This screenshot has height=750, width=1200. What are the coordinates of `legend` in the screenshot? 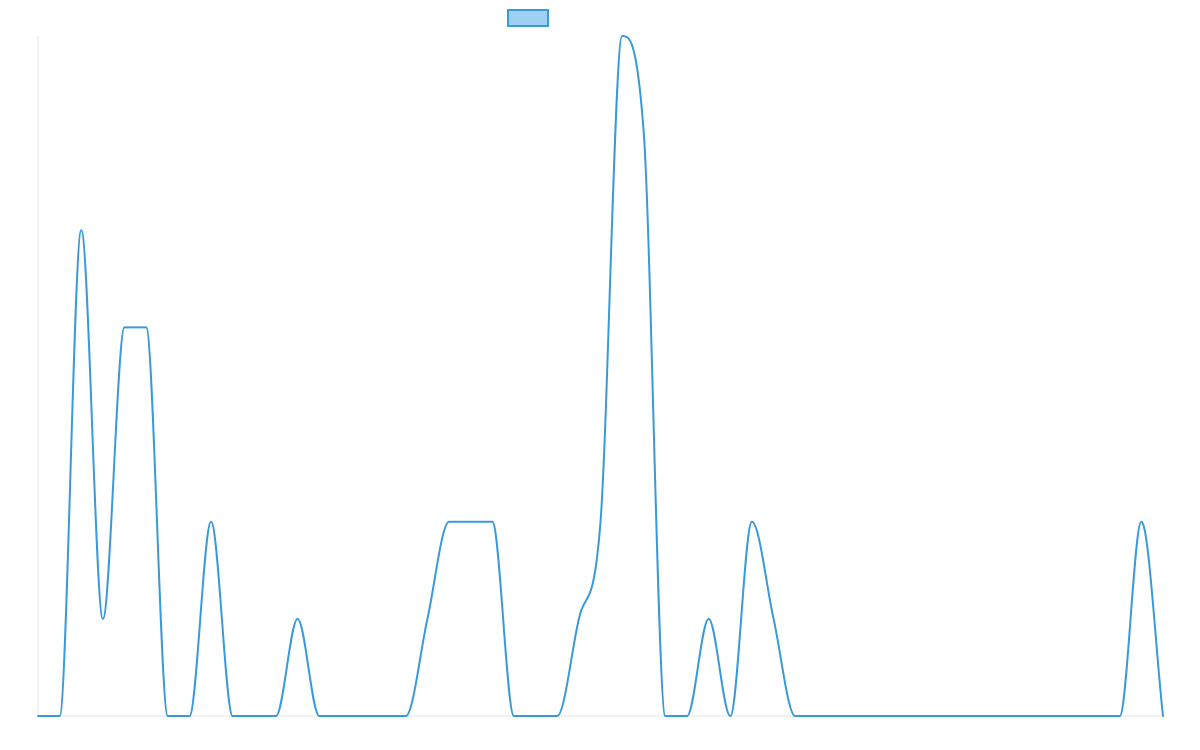 It's located at (528, 18).